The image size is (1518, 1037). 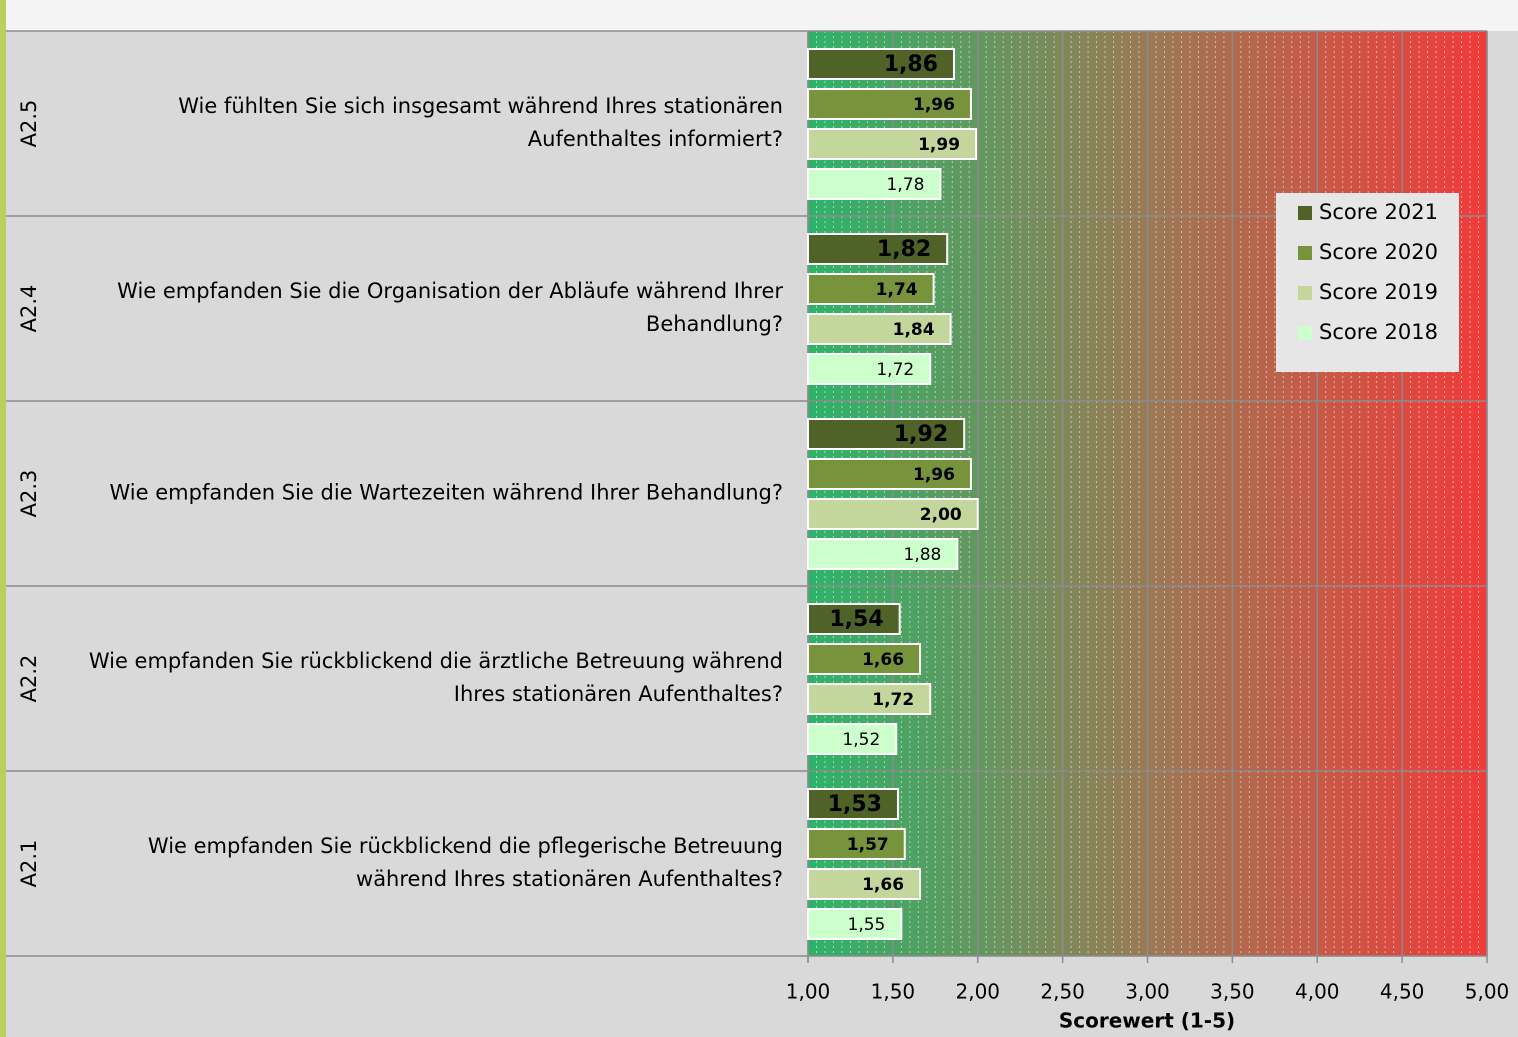 What do you see at coordinates (939, 145) in the screenshot?
I see `value-label: 1,99` at bounding box center [939, 145].